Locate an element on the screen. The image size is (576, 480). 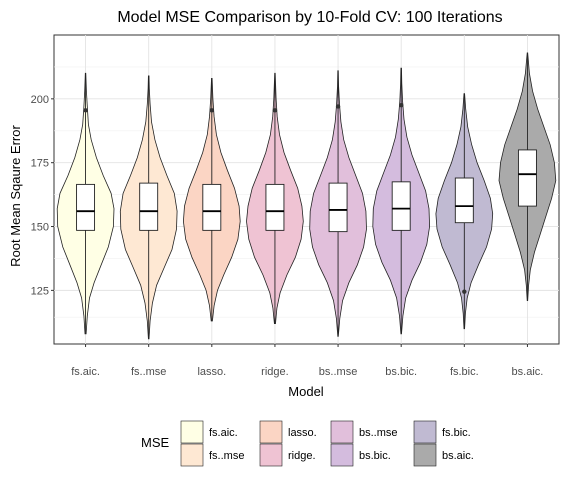
box-fs.bic. is located at coordinates (464, 200).